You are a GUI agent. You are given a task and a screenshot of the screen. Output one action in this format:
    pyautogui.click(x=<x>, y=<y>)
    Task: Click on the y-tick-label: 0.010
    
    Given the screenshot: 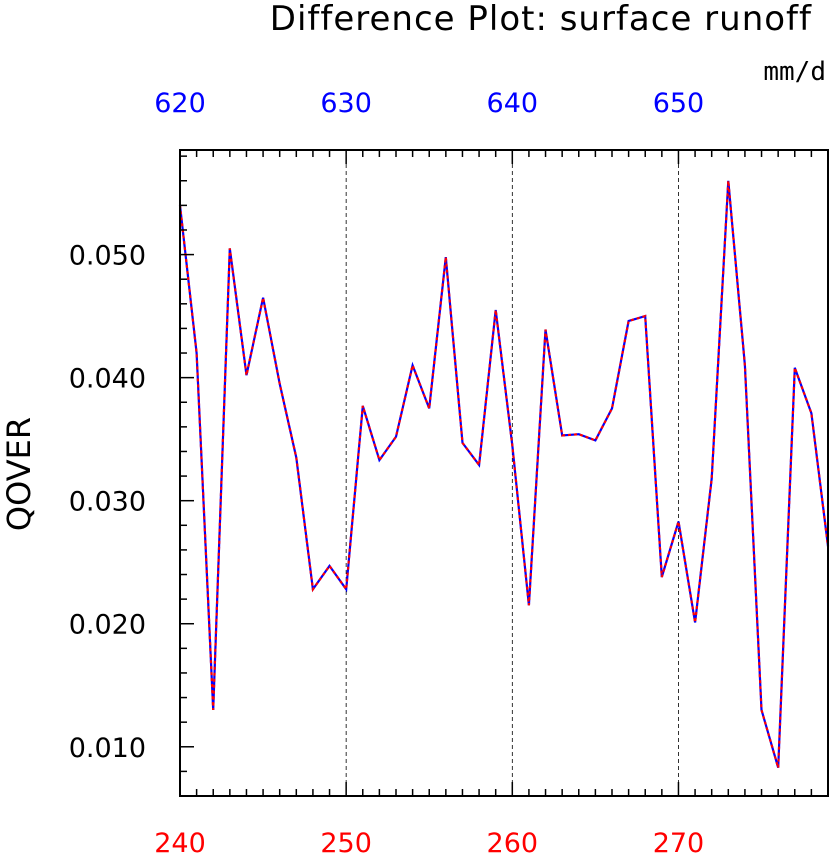 What is the action you would take?
    pyautogui.click(x=107, y=748)
    